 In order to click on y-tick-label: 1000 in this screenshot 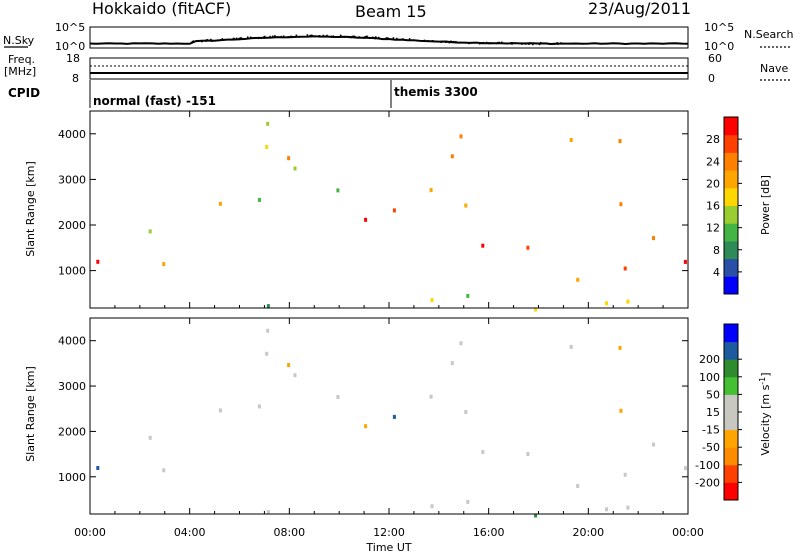, I will do `click(72, 271)`.